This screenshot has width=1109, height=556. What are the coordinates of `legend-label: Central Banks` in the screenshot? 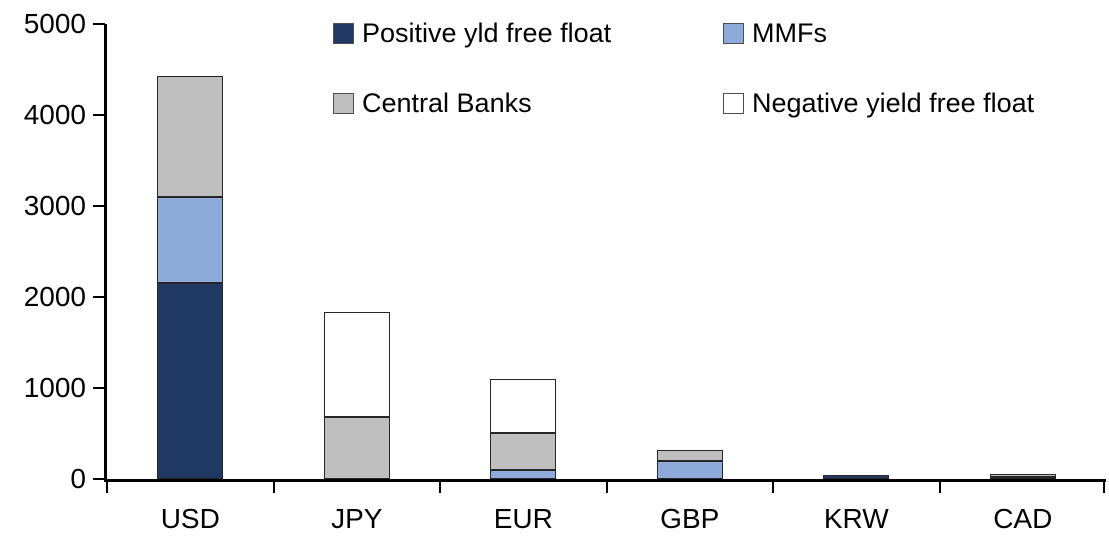 It's located at (447, 103).